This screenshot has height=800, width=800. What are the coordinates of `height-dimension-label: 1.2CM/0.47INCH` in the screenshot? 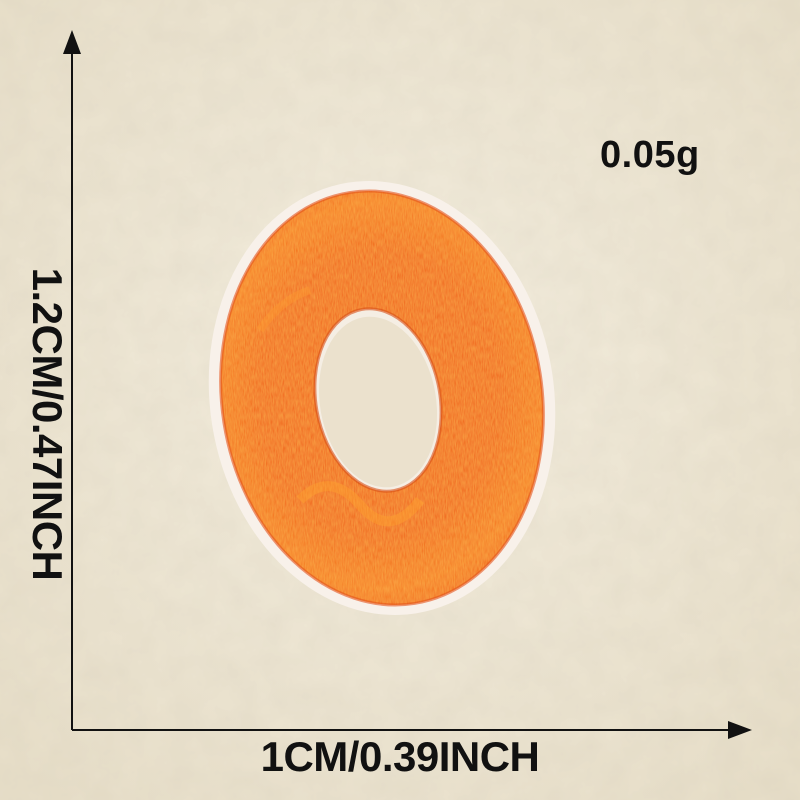 It's located at (47, 424).